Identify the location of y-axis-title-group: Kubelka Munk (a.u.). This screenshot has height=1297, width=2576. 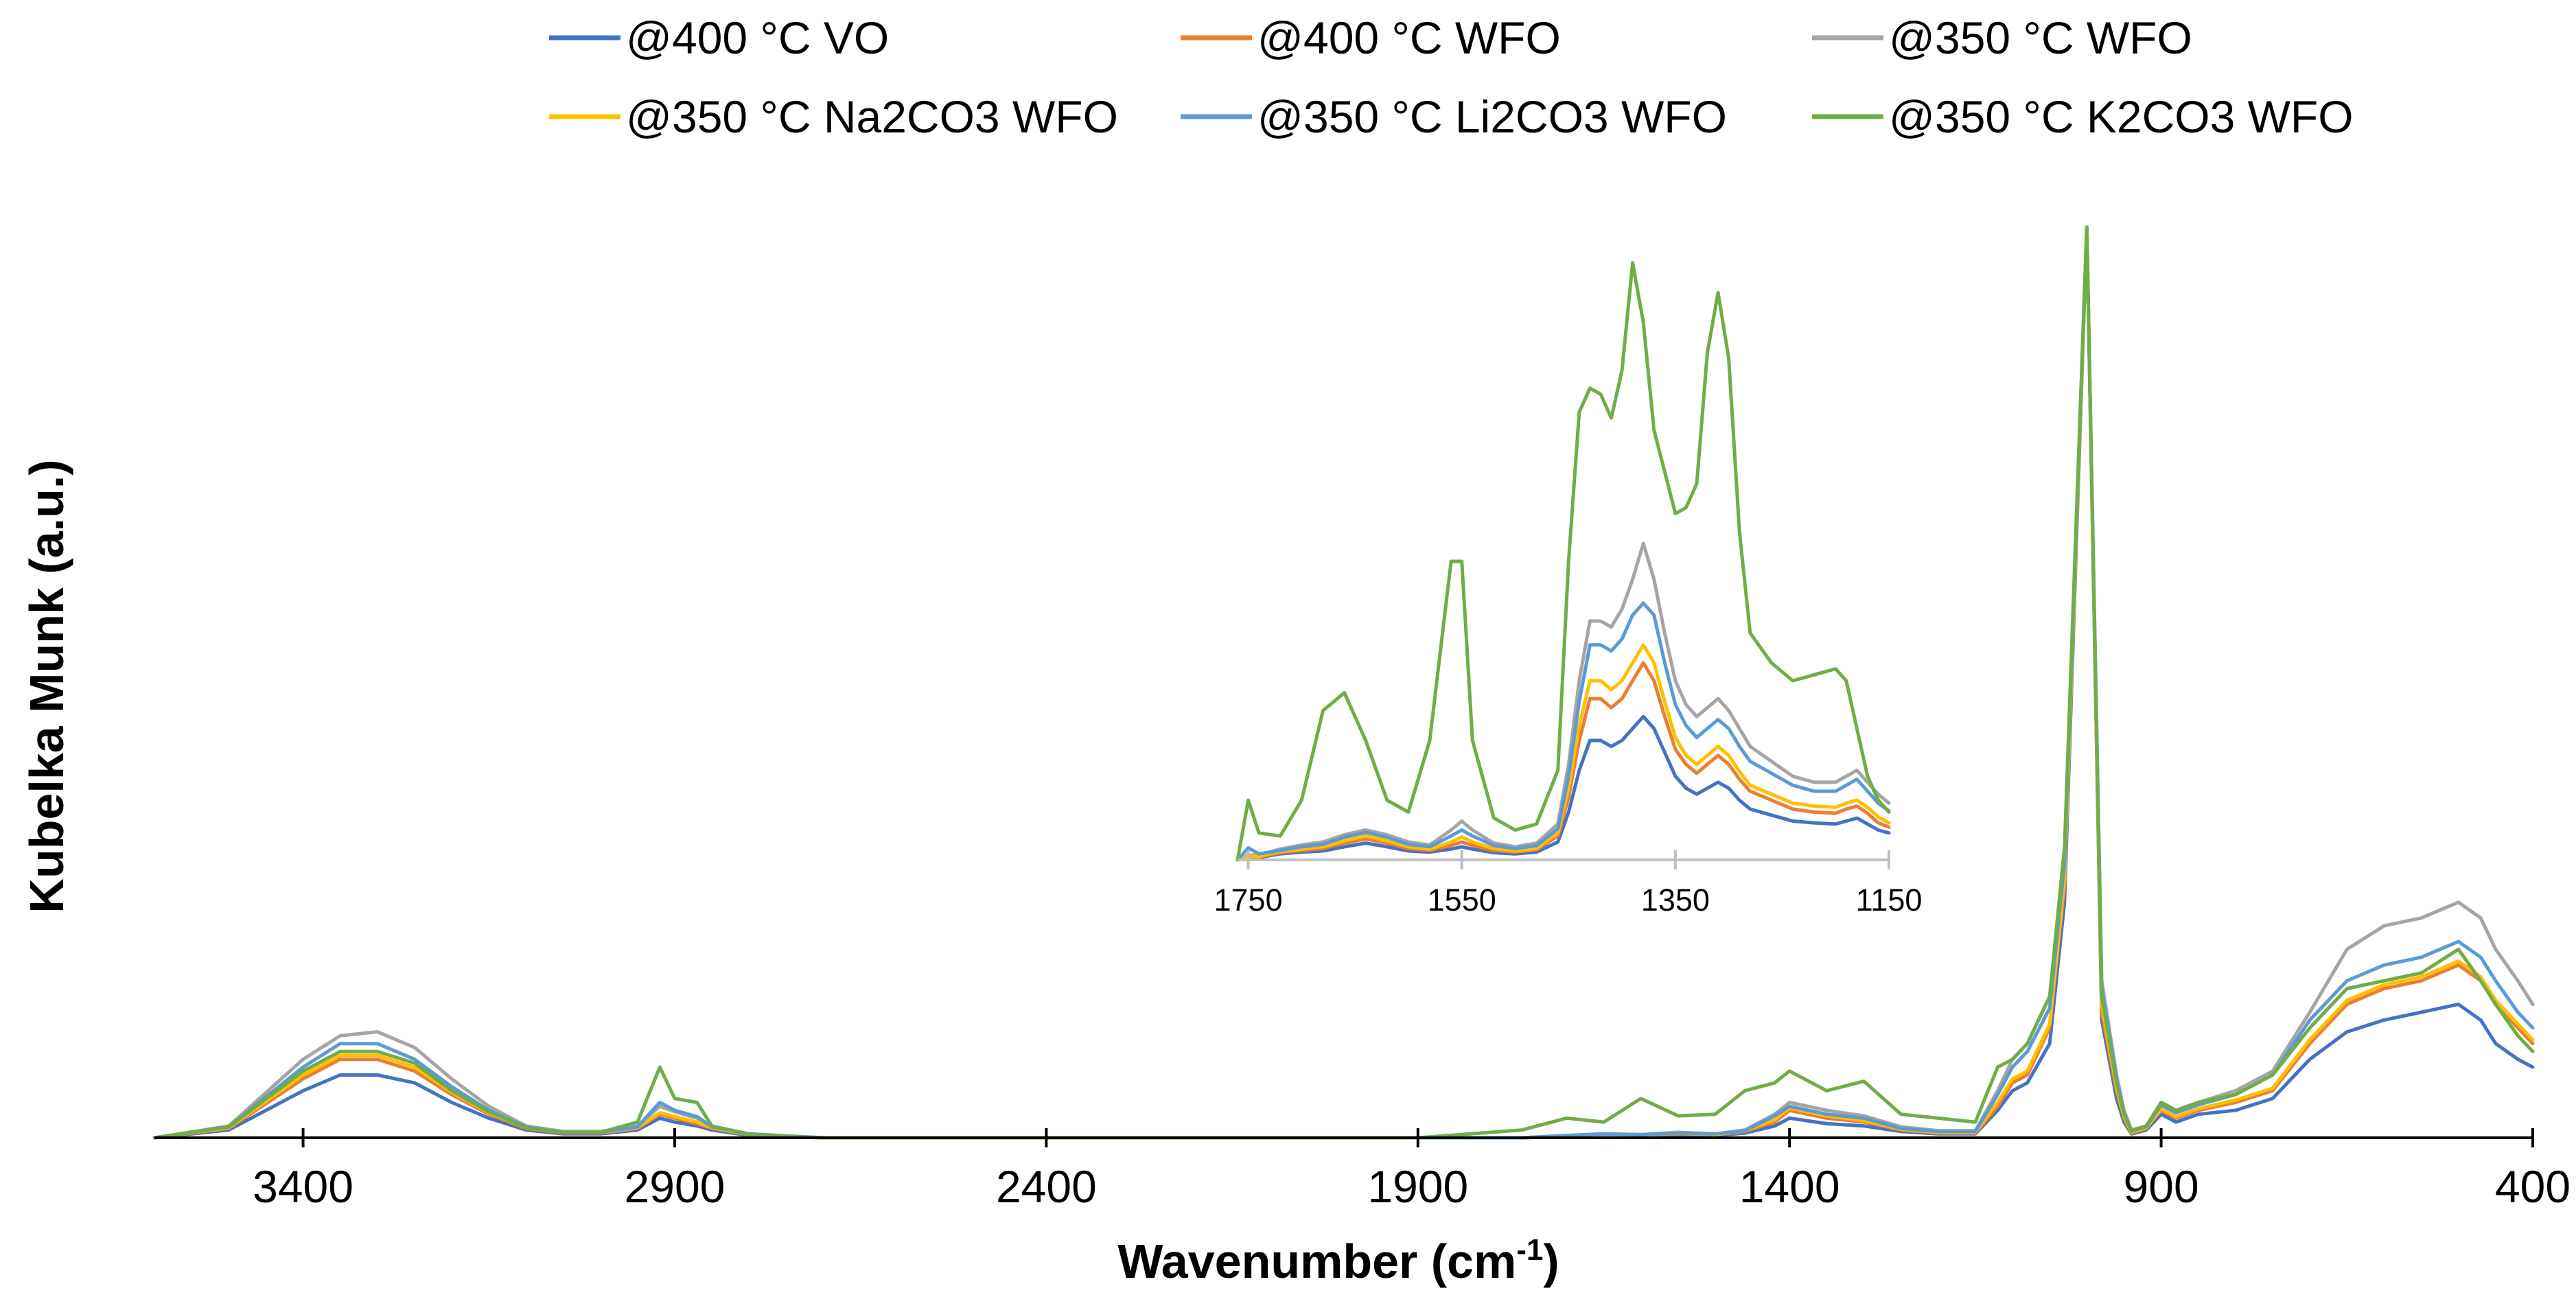
(47, 686).